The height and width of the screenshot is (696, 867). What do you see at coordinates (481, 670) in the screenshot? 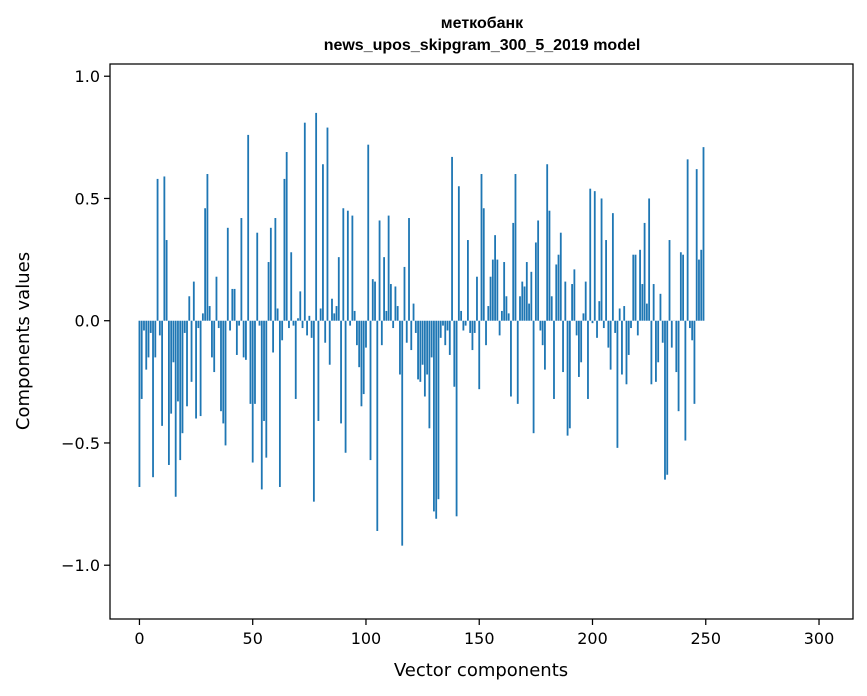
I see `x-axis-label: Vector components` at bounding box center [481, 670].